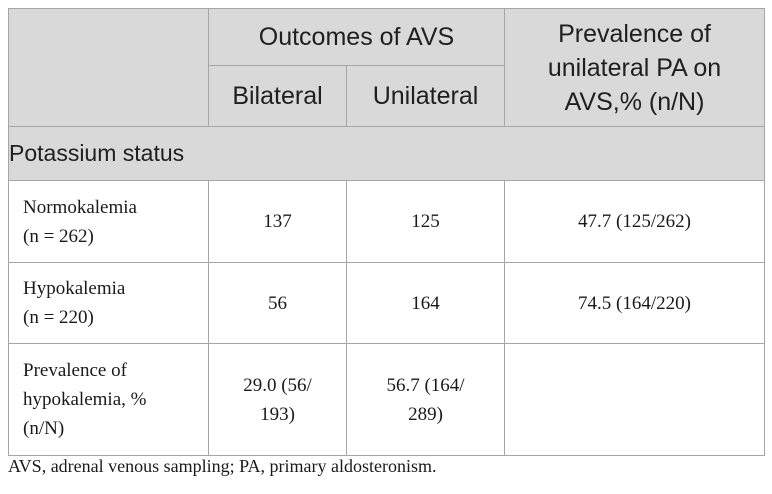 The image size is (772, 494). What do you see at coordinates (277, 399) in the screenshot?
I see `cell-bilateral: 29.0 (56/ 193)` at bounding box center [277, 399].